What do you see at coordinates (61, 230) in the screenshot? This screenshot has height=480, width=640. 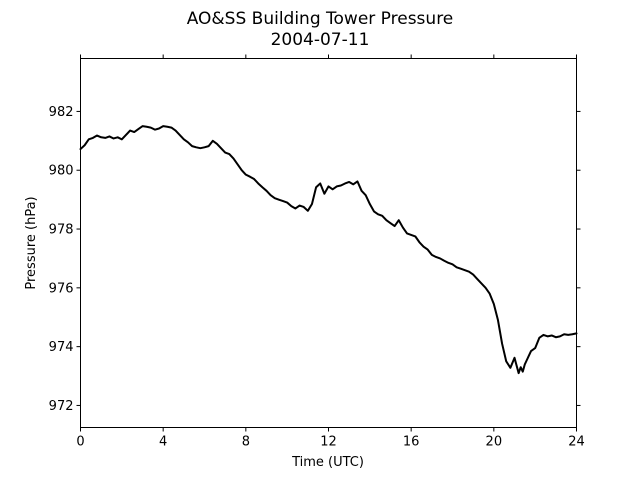 I see `y-tick-label: 978` at bounding box center [61, 230].